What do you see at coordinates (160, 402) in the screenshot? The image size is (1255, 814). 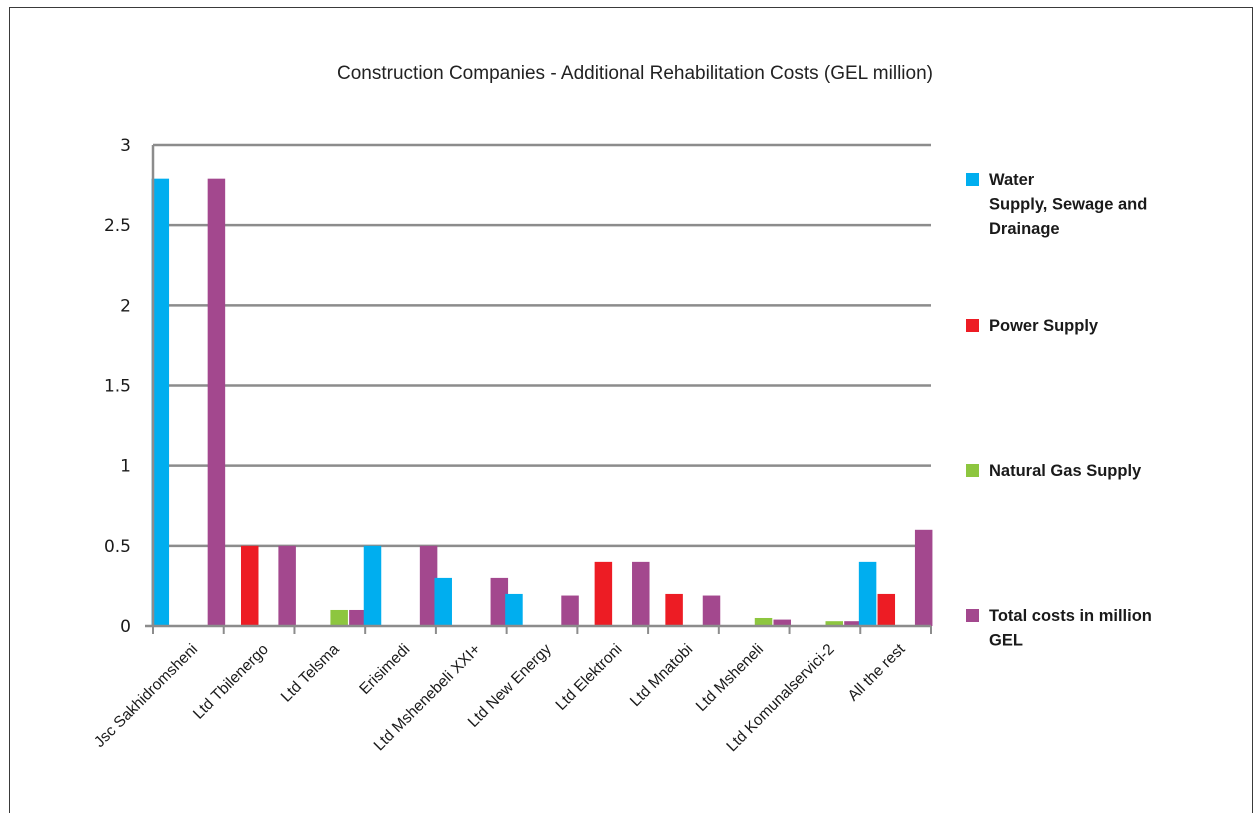 I see `bar-jsc-sakhidromsheni-water-supply-sewage-and-drainage` at bounding box center [160, 402].